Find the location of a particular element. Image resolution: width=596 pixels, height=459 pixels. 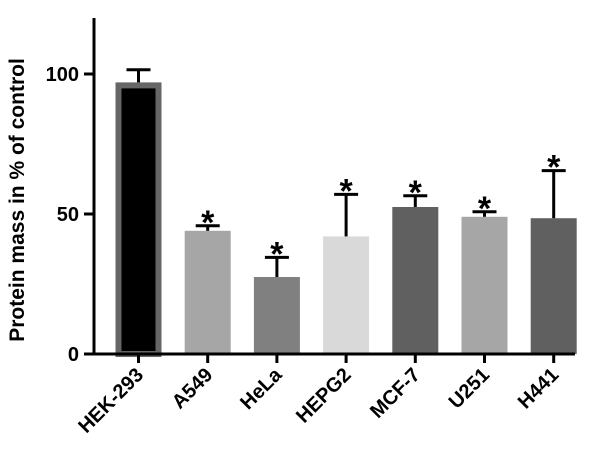

bar-h441 is located at coordinates (553, 286).